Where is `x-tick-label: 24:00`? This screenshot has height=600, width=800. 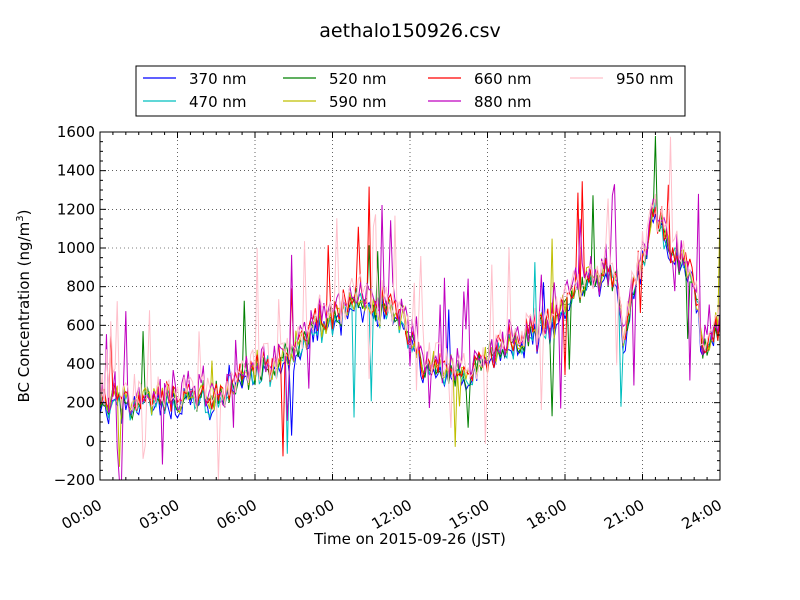
x-tick-label: 24:00 is located at coordinates (702, 514).